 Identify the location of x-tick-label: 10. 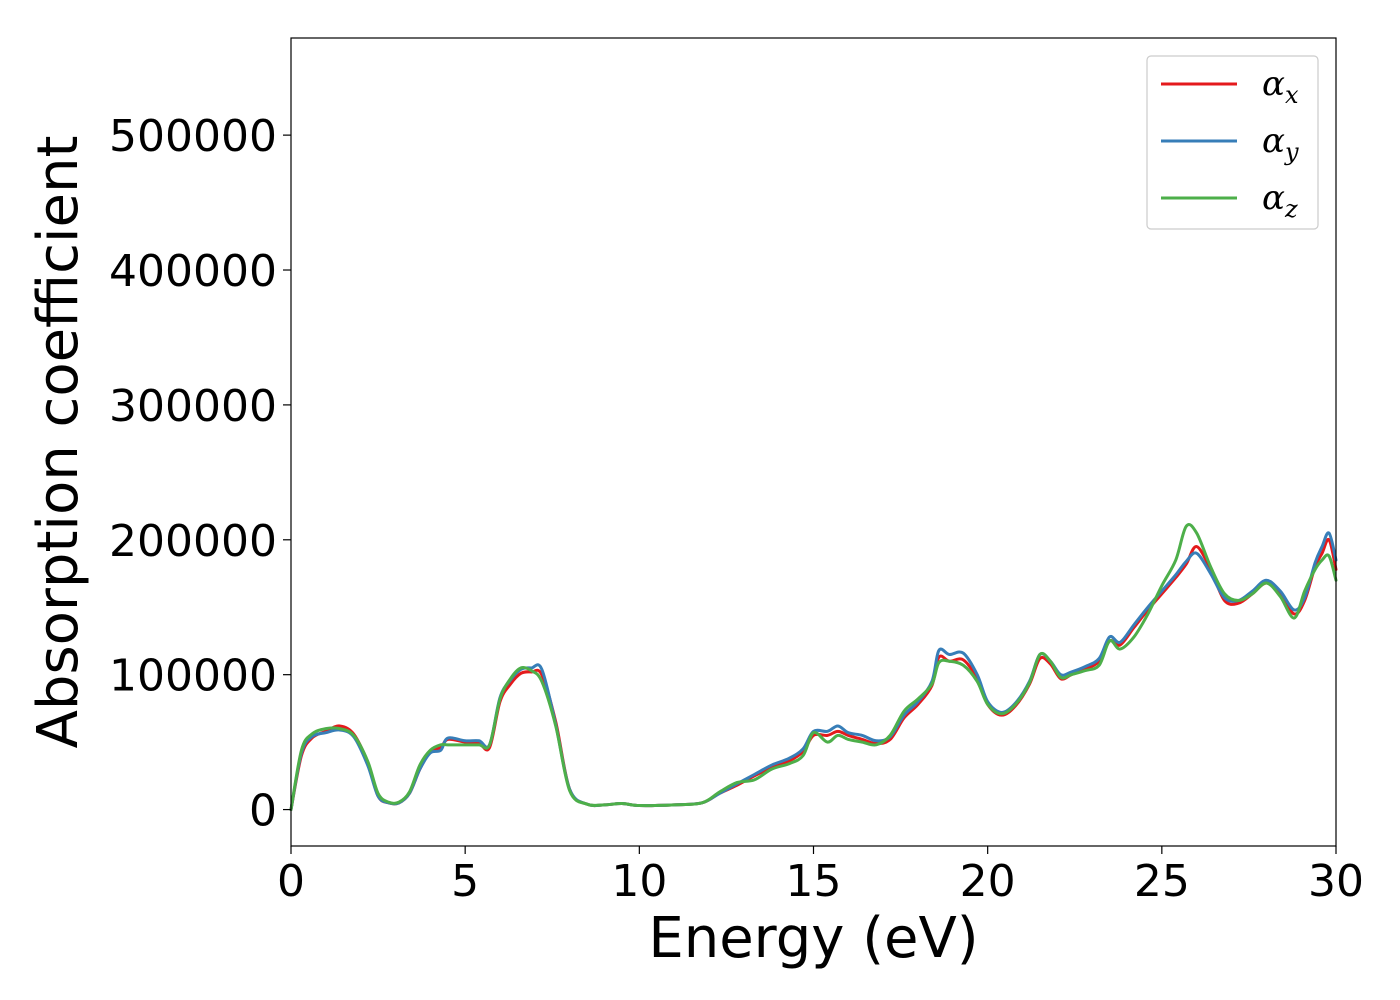
(639, 881).